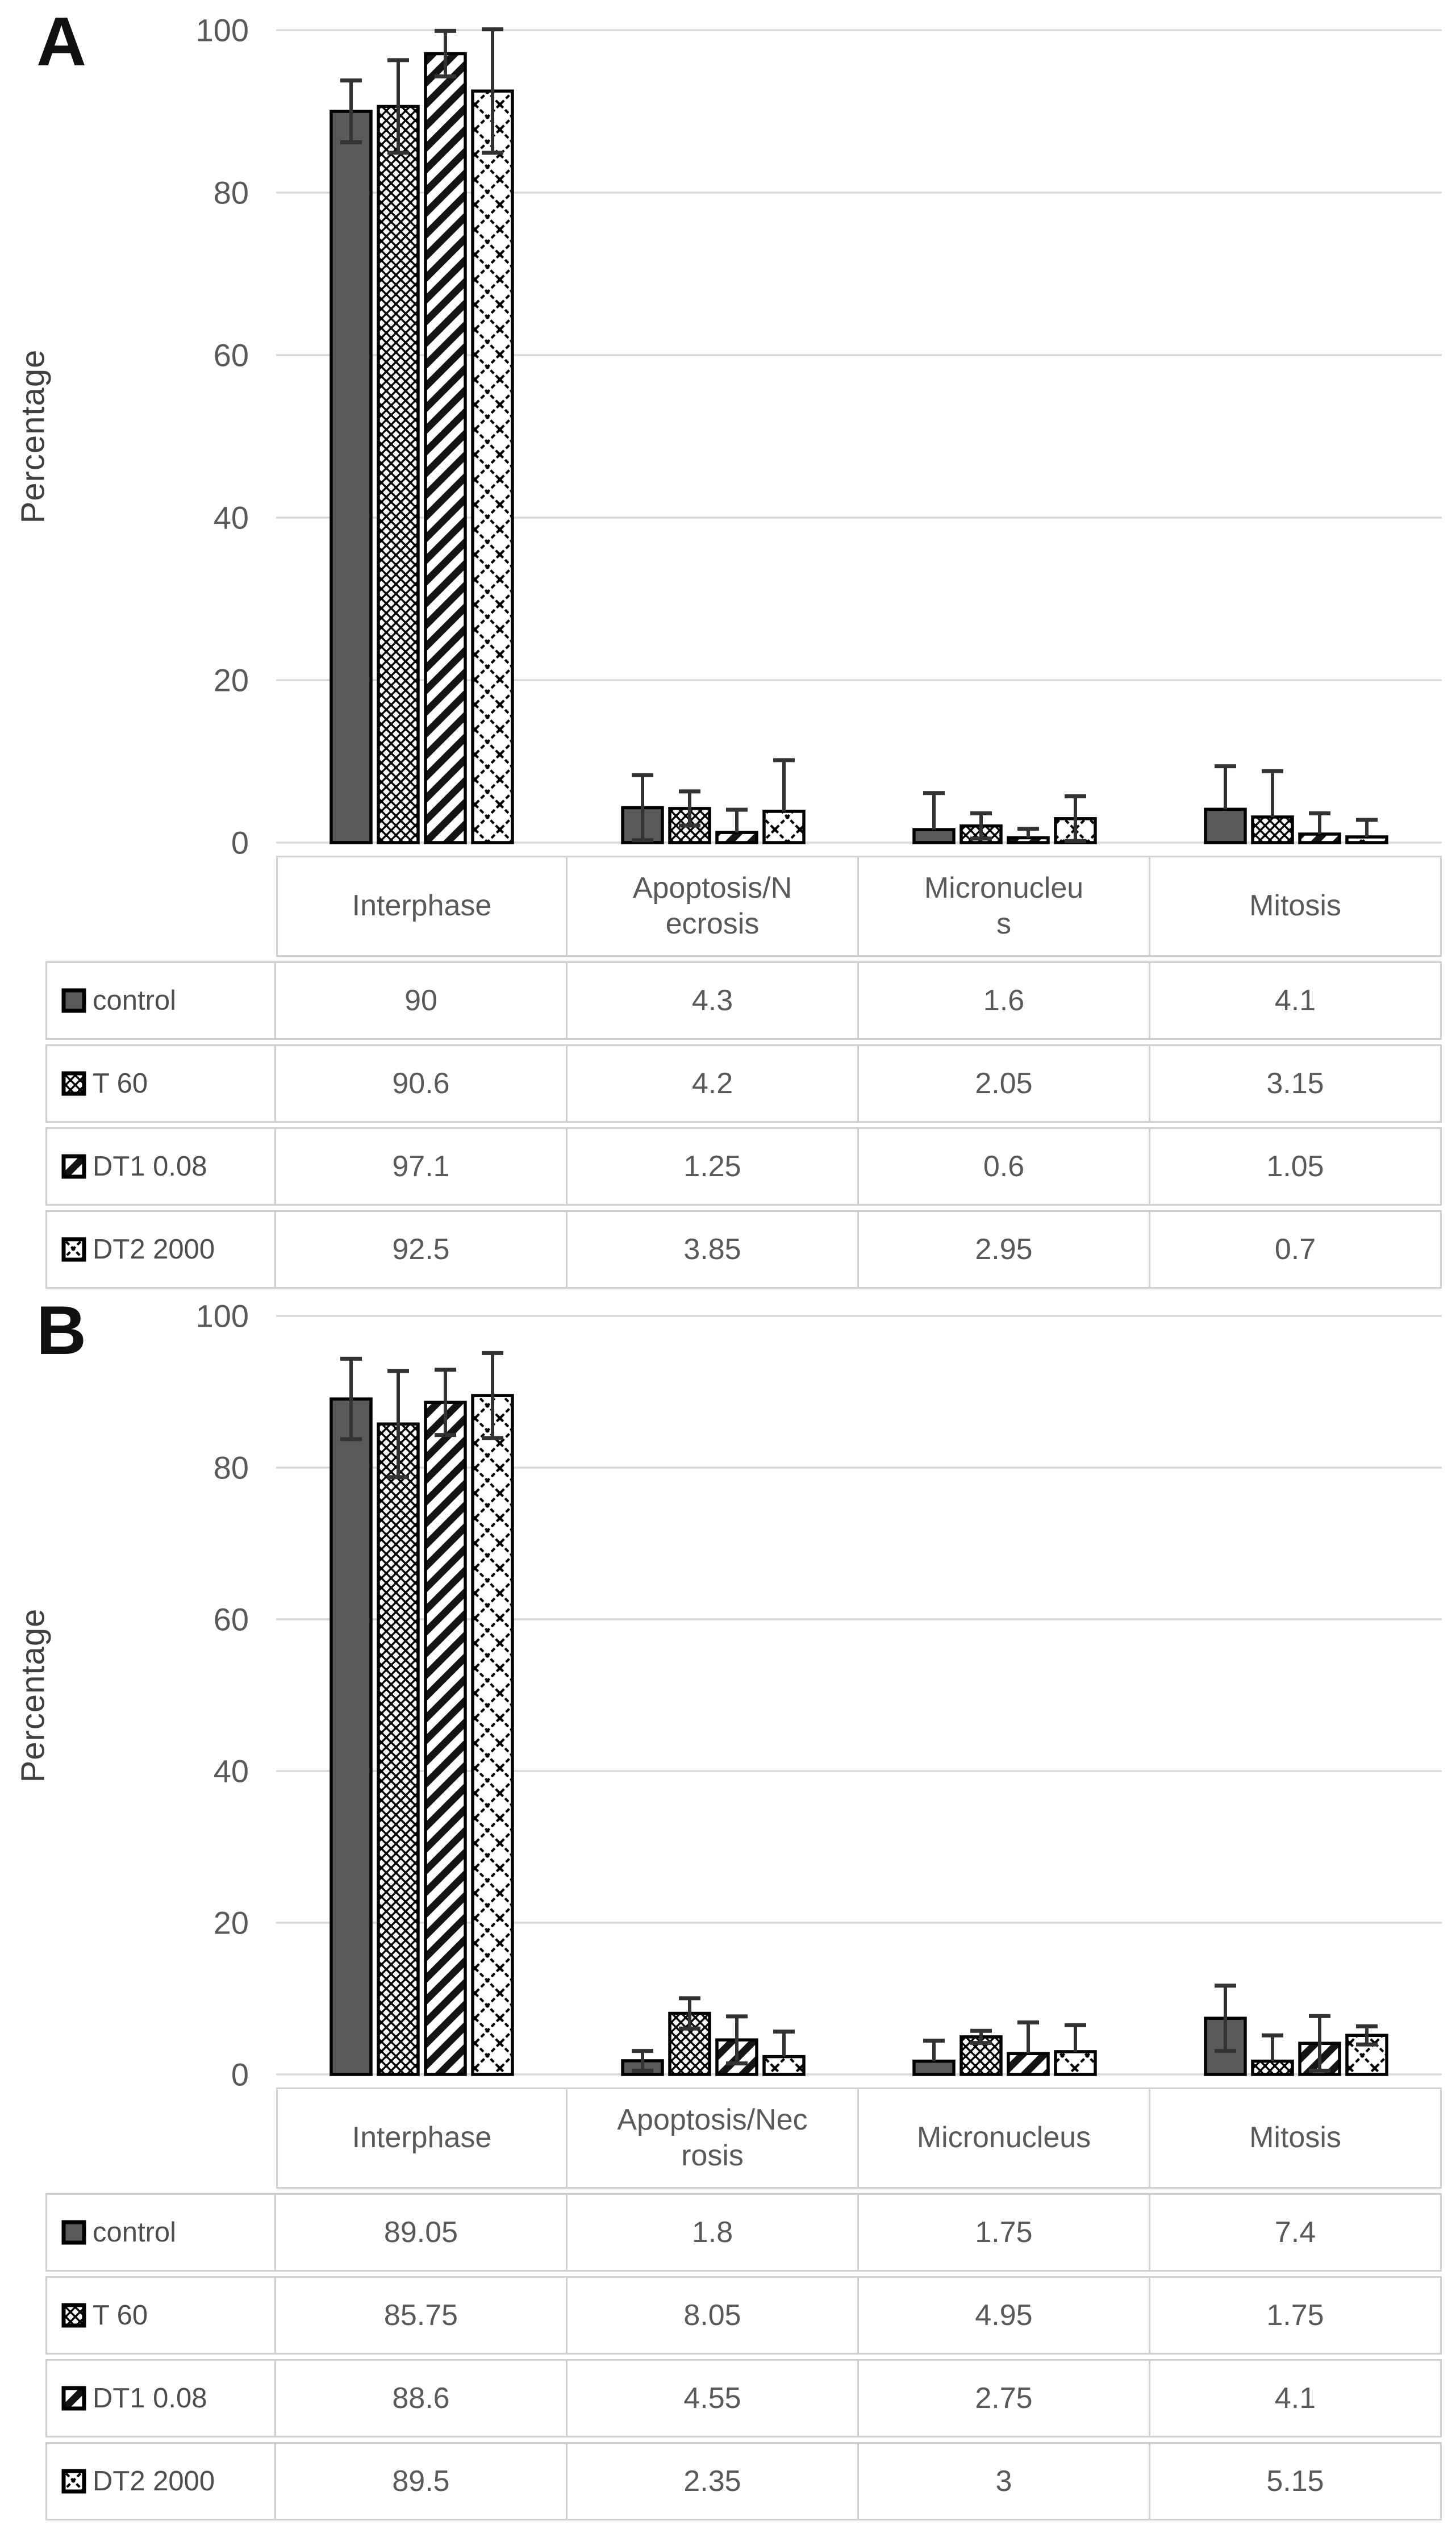  Describe the element at coordinates (1028, 840) in the screenshot. I see `bar-dt1-0.08-micronucleus` at that location.